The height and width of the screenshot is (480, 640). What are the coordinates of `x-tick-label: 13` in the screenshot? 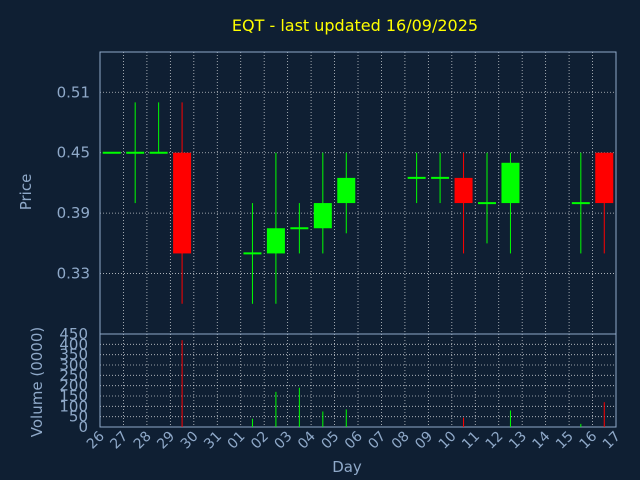 It's located at (518, 441).